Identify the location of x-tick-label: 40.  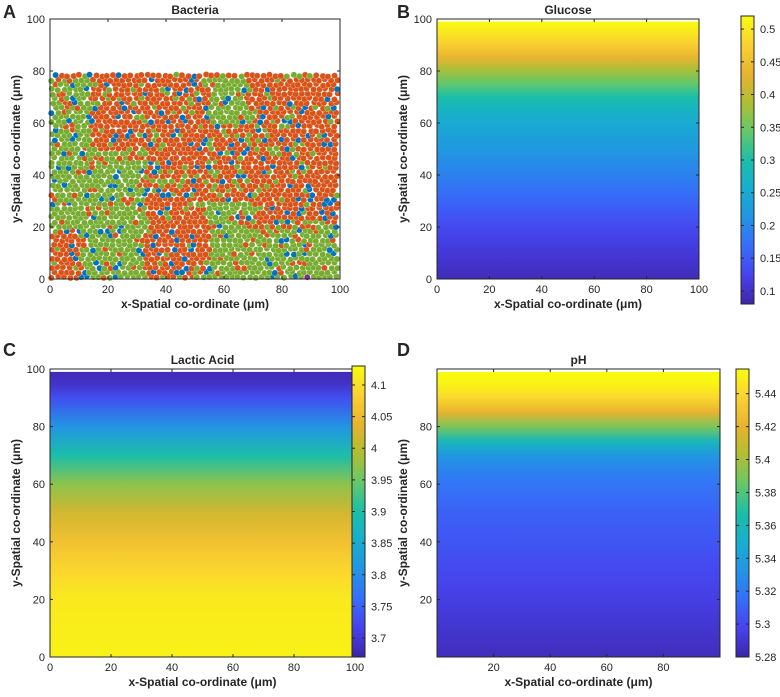
(166, 290).